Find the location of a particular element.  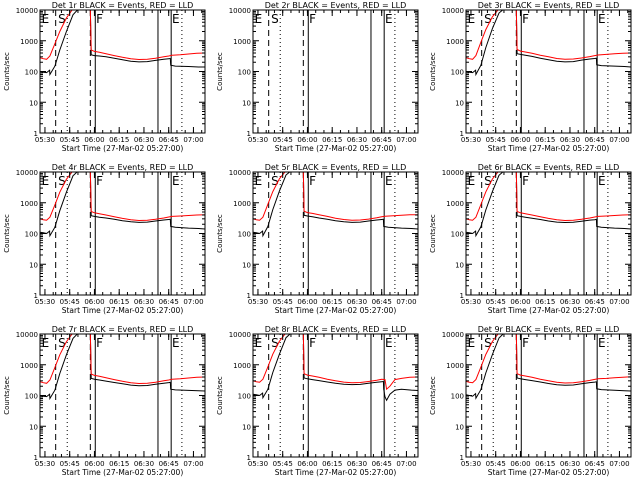

panel-title: Det 9r BLACK = Events, RED = LLD is located at coordinates (549, 329).